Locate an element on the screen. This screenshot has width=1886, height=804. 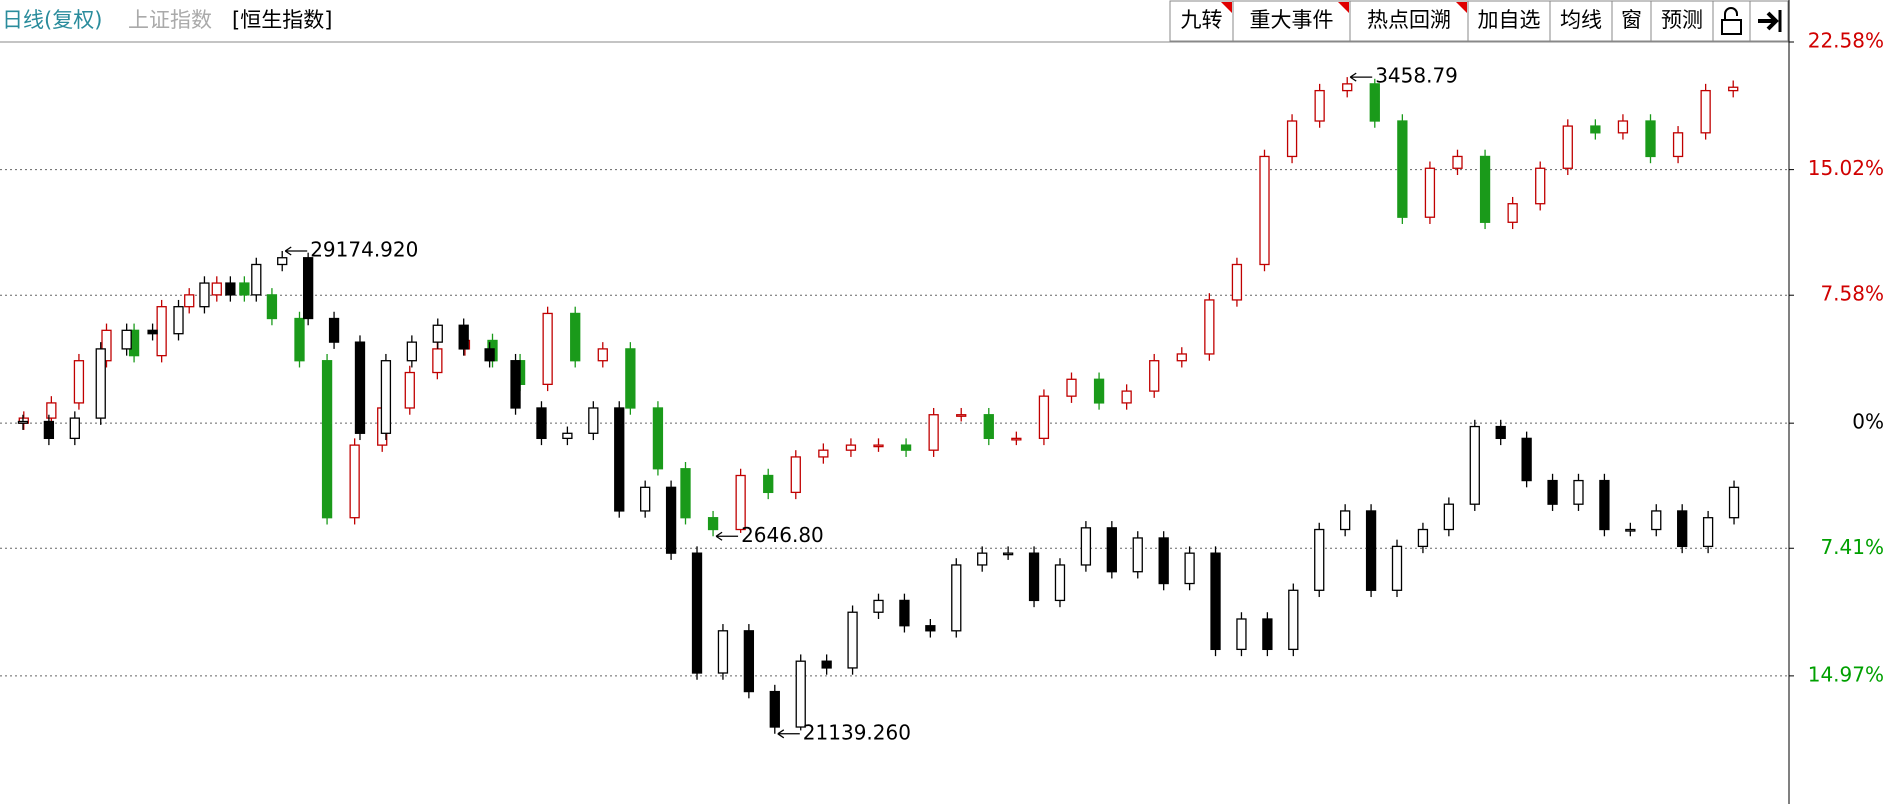
toolbar-button: 热点回溯 is located at coordinates (1409, 20).